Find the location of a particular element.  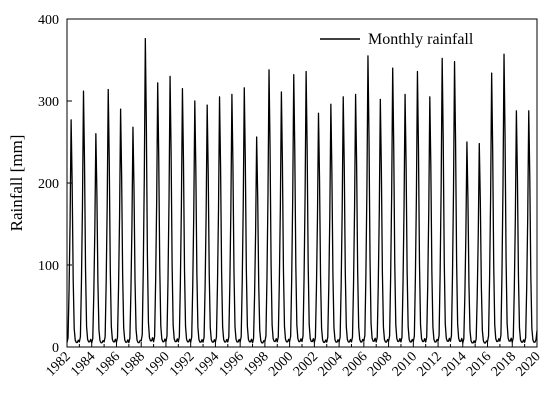

x-tick-label: 2000 is located at coordinates (281, 364).